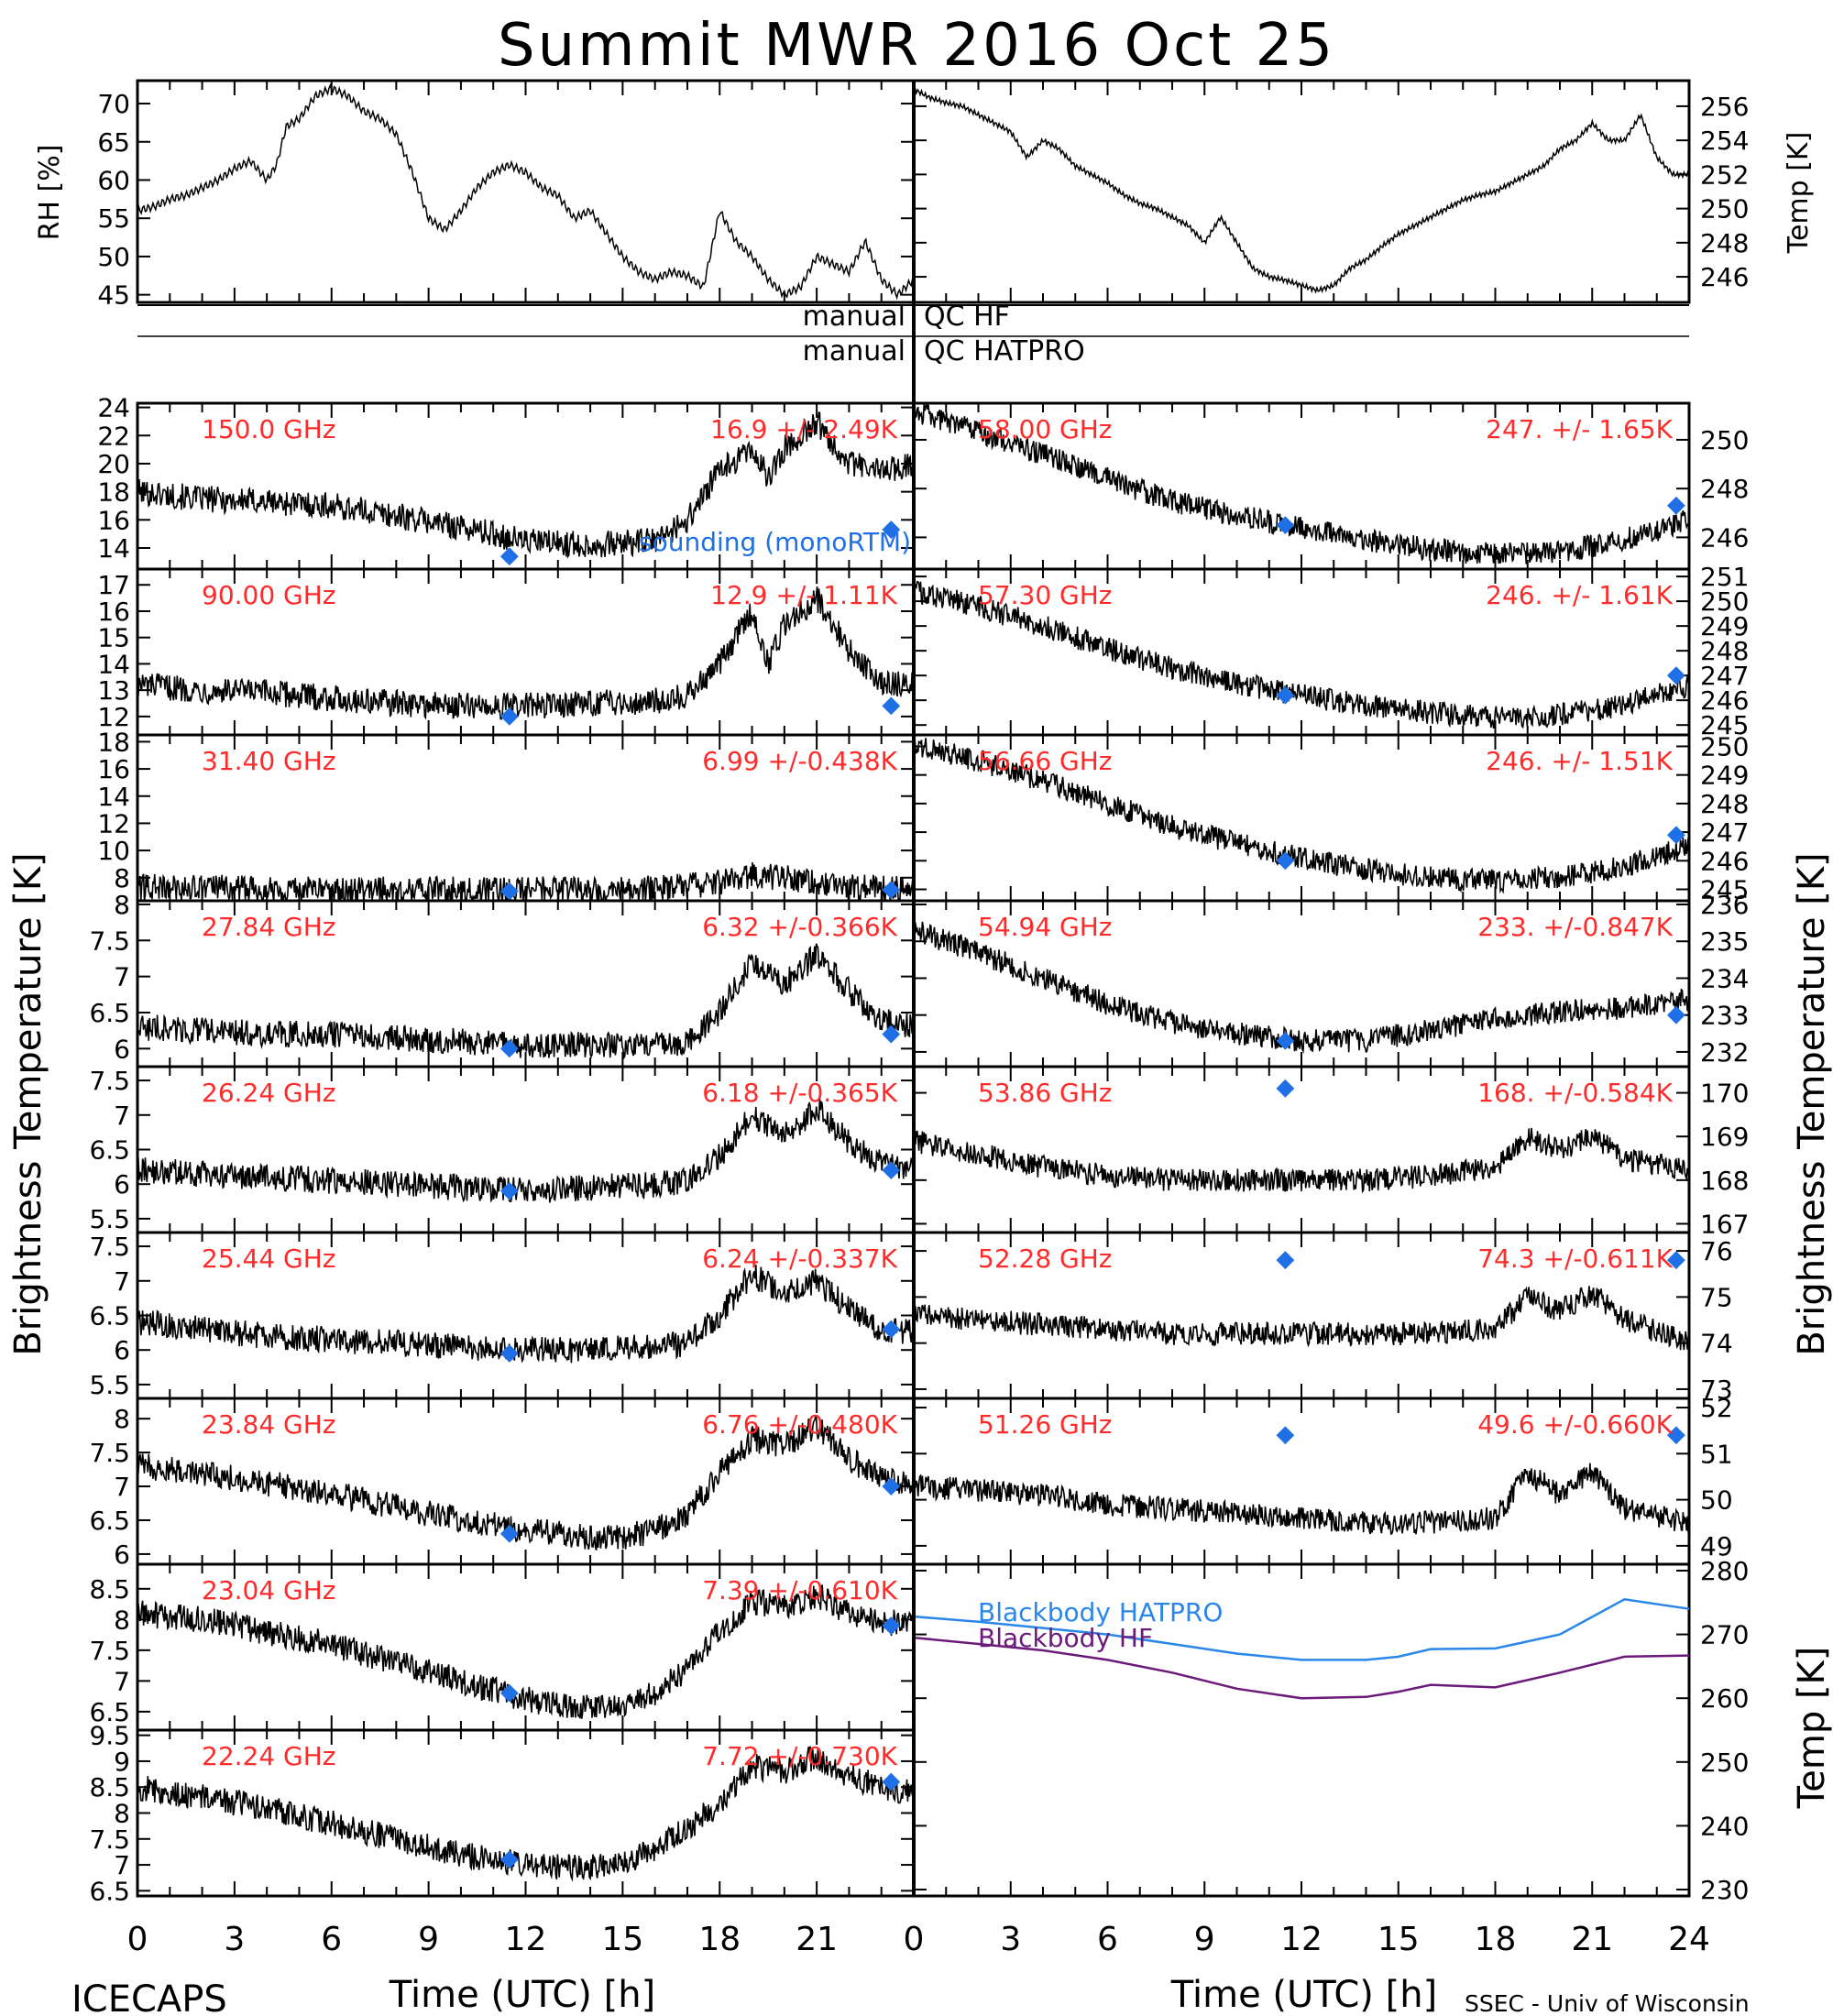 The height and width of the screenshot is (2016, 1833). I want to click on y-tick-label: 247, so click(1724, 832).